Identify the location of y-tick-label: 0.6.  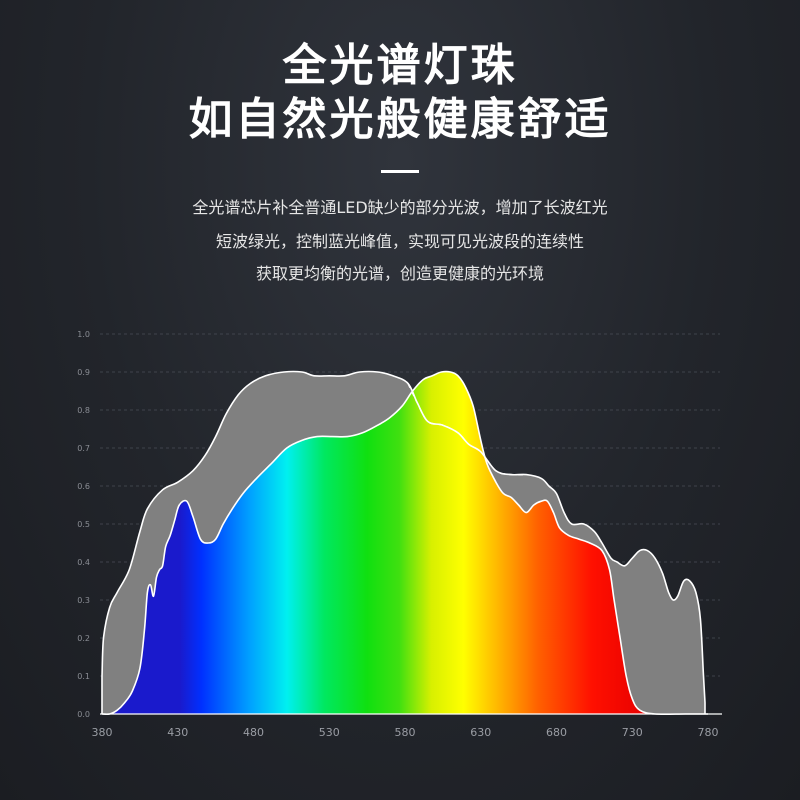
(83, 486).